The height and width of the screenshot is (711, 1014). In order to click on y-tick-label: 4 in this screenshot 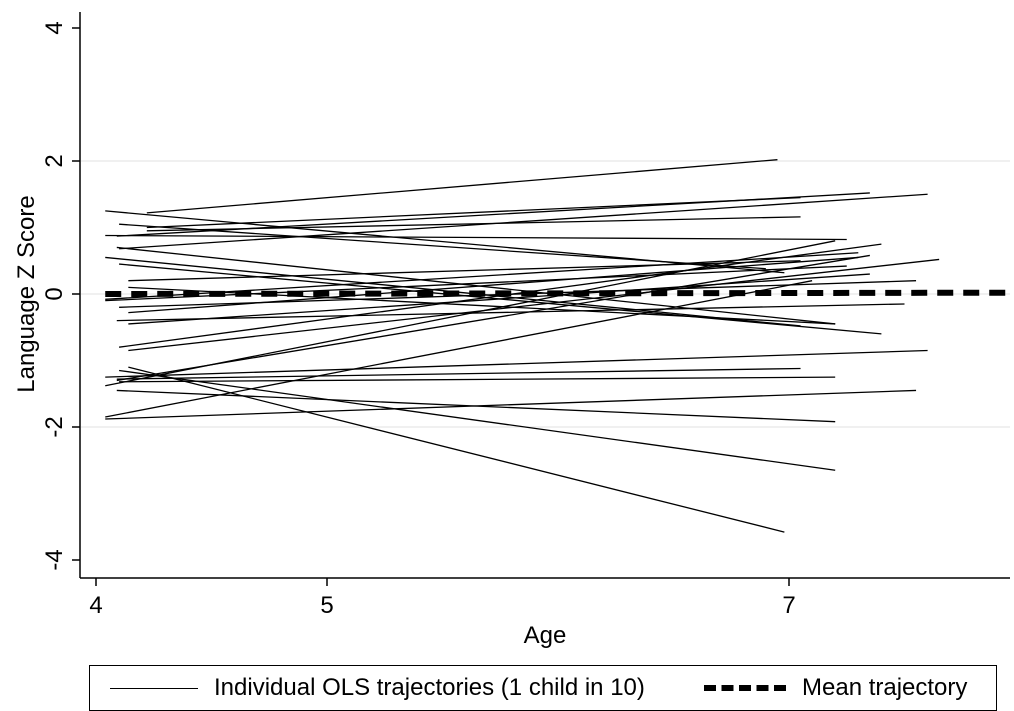, I will do `click(54, 27)`.